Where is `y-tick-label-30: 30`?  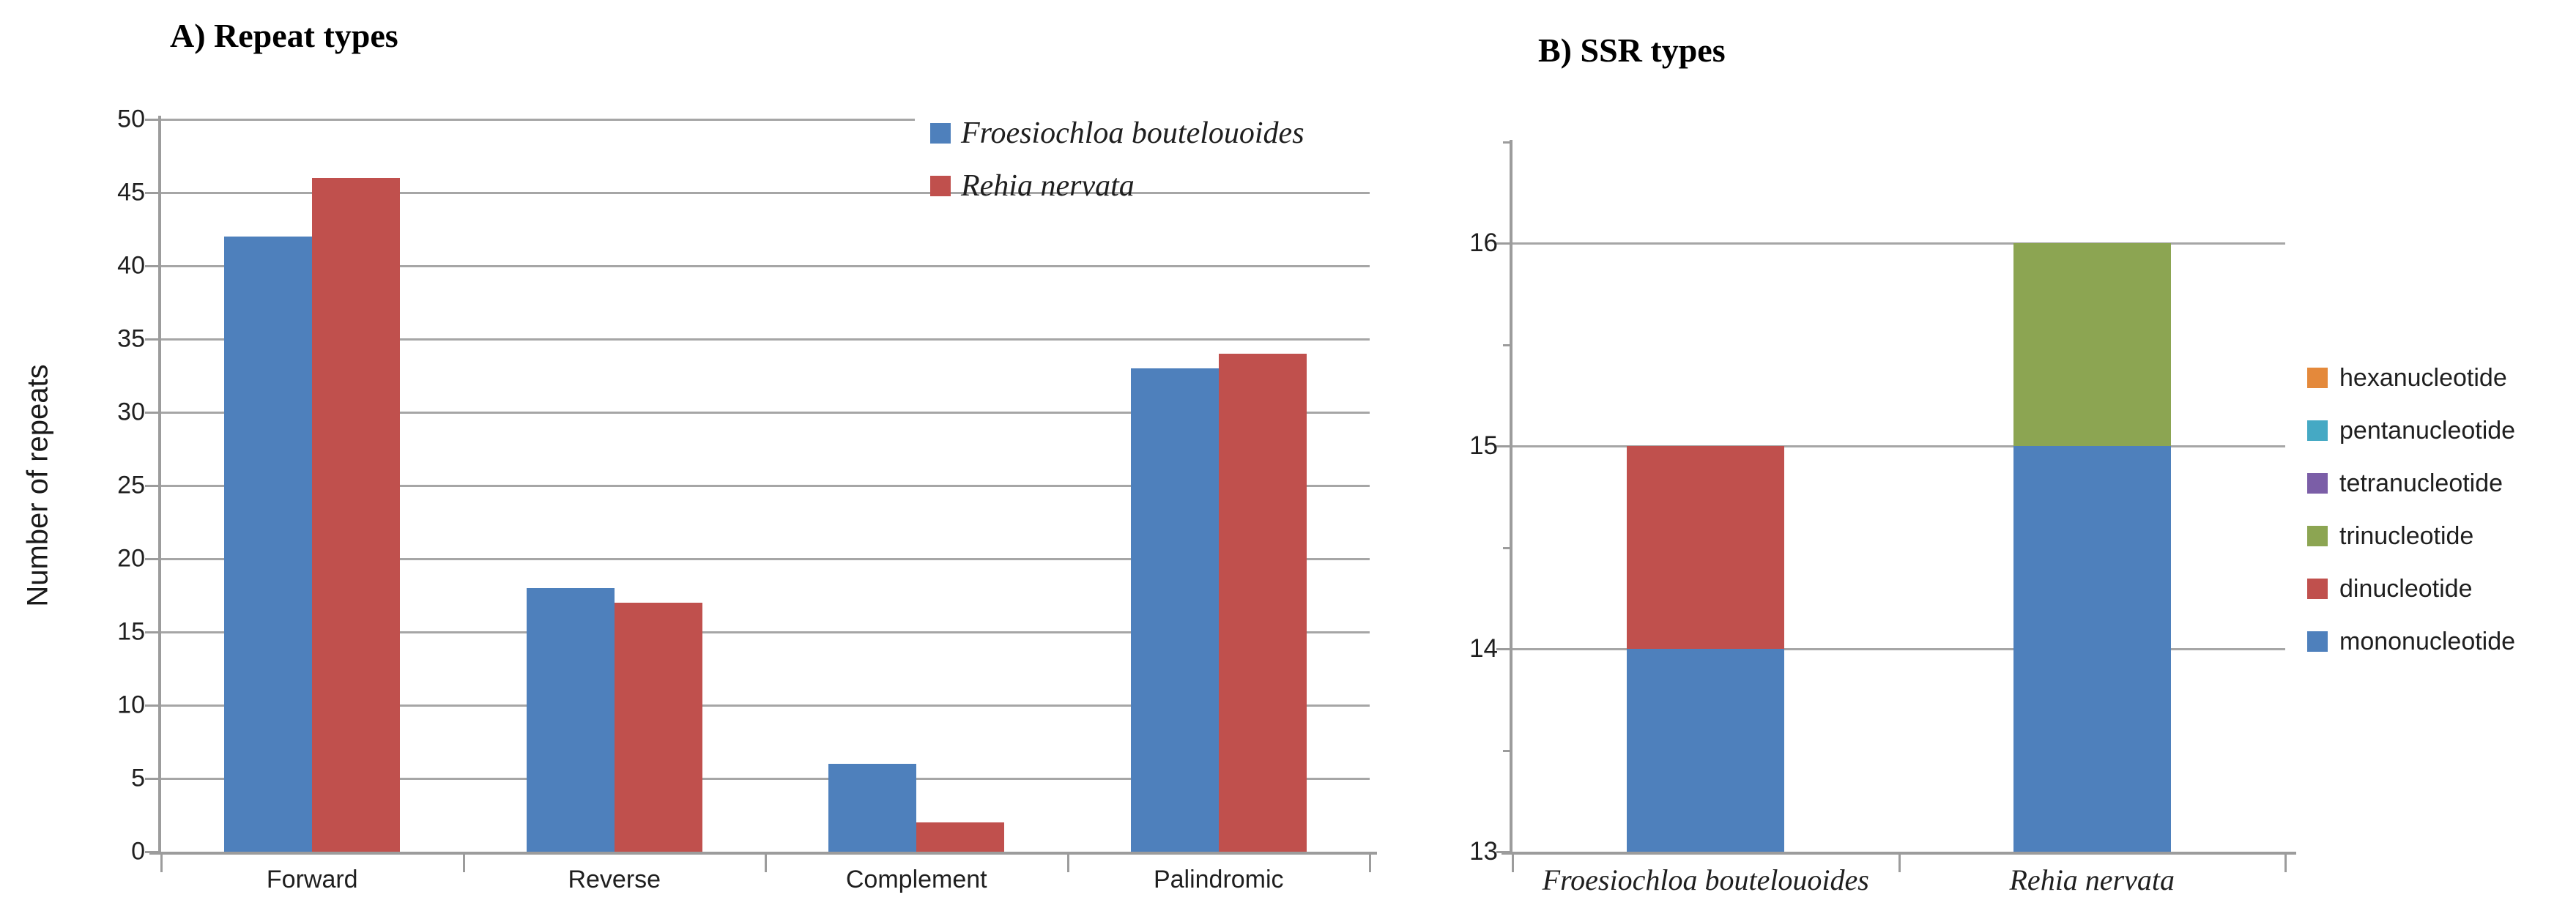 y-tick-label-30: 30 is located at coordinates (131, 412).